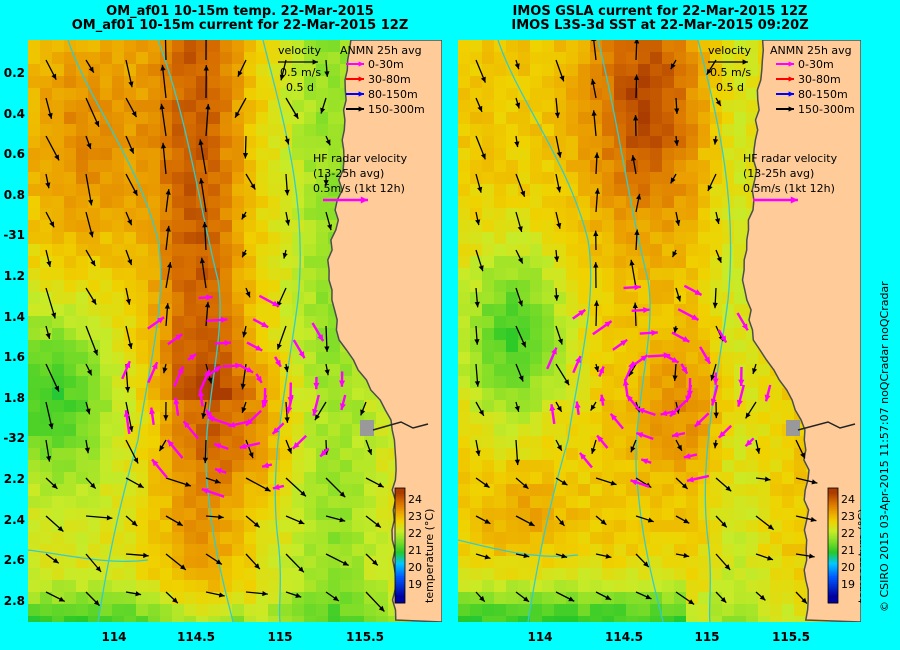 This screenshot has height=650, width=900. What do you see at coordinates (400, 497) in the screenshot?
I see `colorbar-band` at bounding box center [400, 497].